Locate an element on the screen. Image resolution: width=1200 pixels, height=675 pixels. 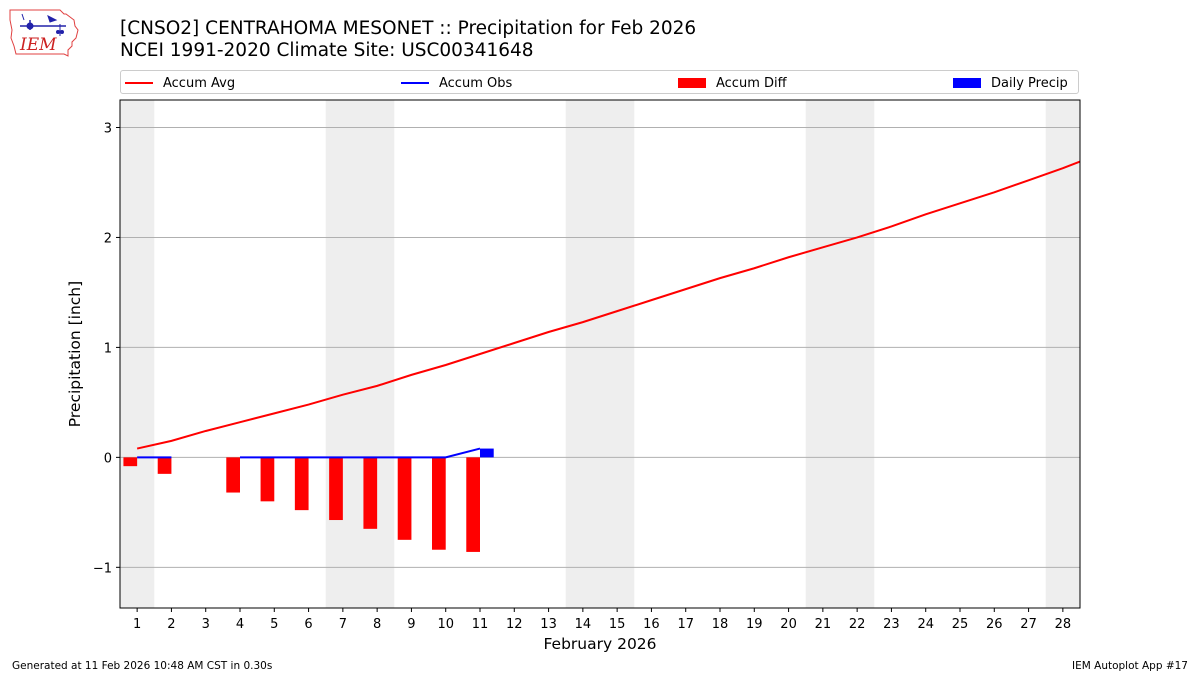
chart-subtitle: NCEI 1991-2020 Climate Site: USC00341648 is located at coordinates (327, 50).